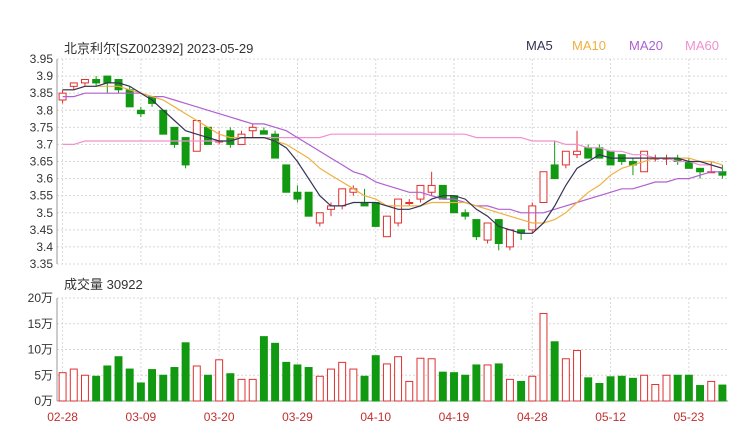 Image resolution: width=740 pixels, height=440 pixels. What do you see at coordinates (103, 284) in the screenshot?
I see `volume-title: 成交量 30922` at bounding box center [103, 284].